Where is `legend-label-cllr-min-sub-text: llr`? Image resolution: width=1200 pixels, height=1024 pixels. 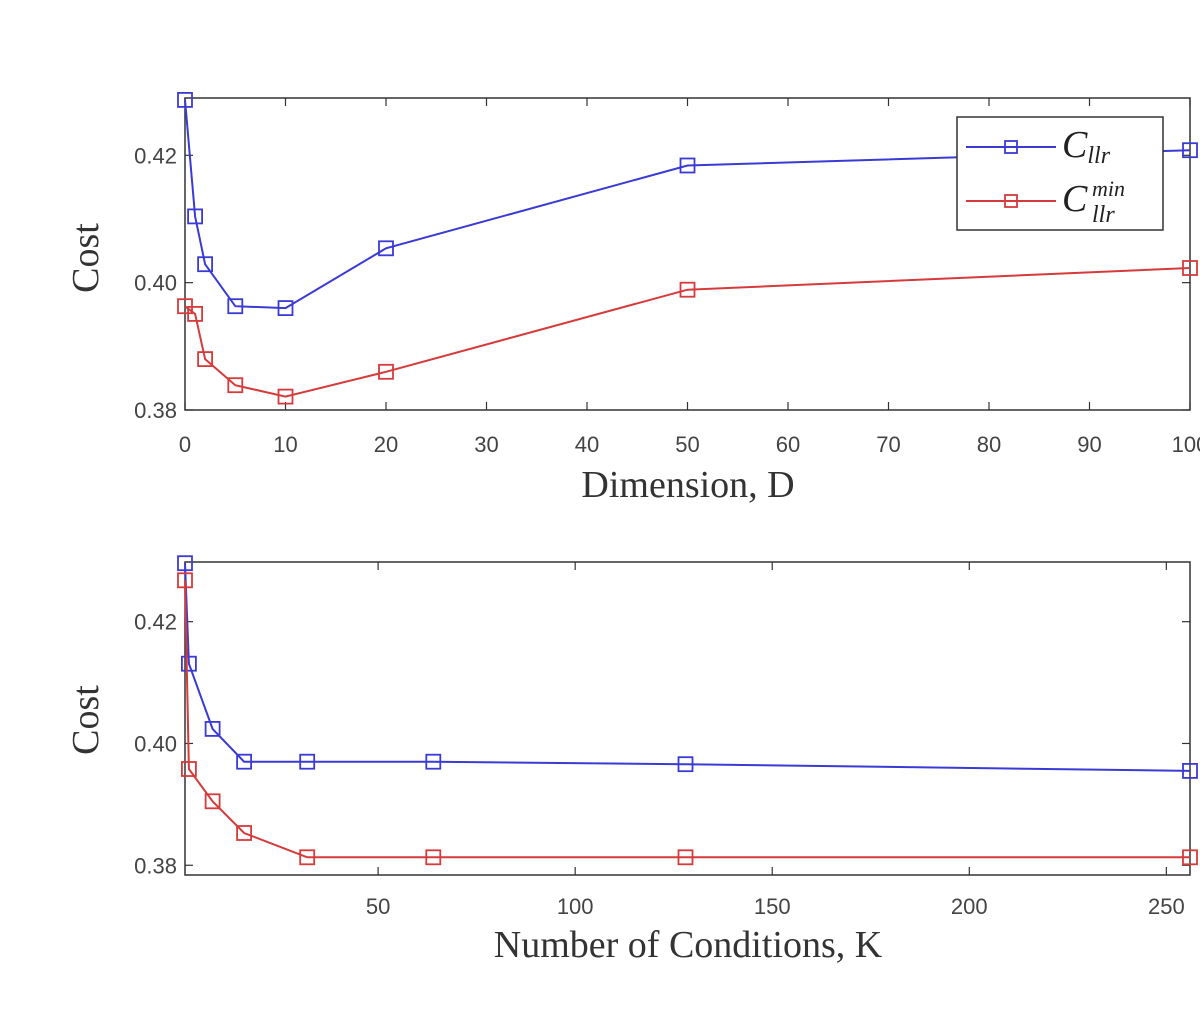
legend-label-cllr-min-sub-text: llr is located at coordinates (1103, 215).